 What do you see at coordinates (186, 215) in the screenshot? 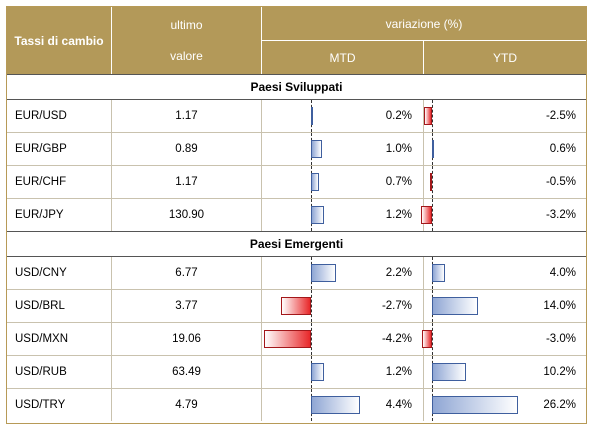
I see `last-value: 130.90` at bounding box center [186, 215].